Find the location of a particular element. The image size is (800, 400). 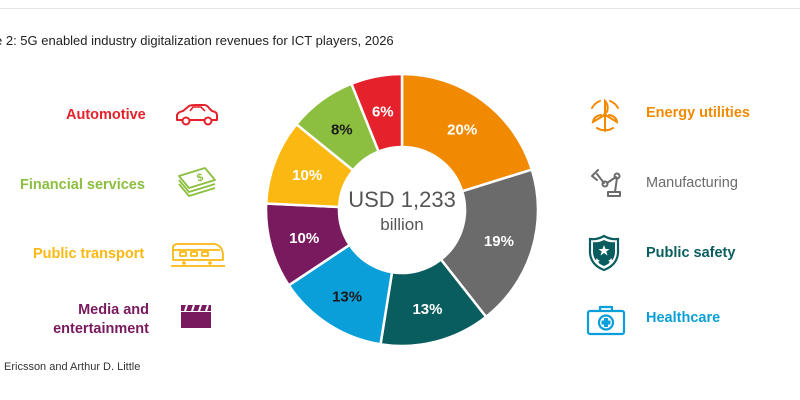

donut-label-financial-services: 8% is located at coordinates (342, 129).